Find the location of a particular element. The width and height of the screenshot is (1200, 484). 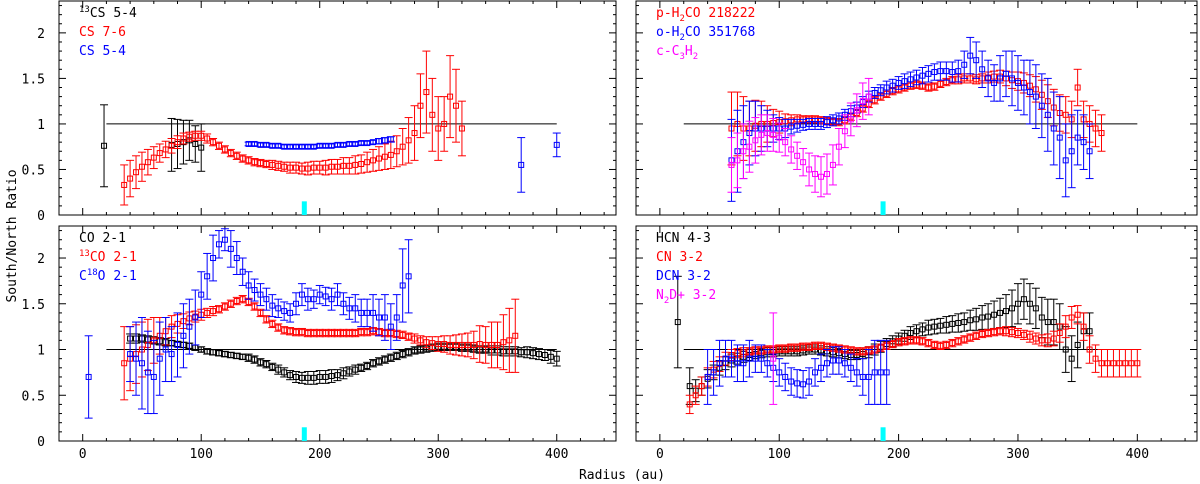

x-tick-label: 400 is located at coordinates (1137, 454).